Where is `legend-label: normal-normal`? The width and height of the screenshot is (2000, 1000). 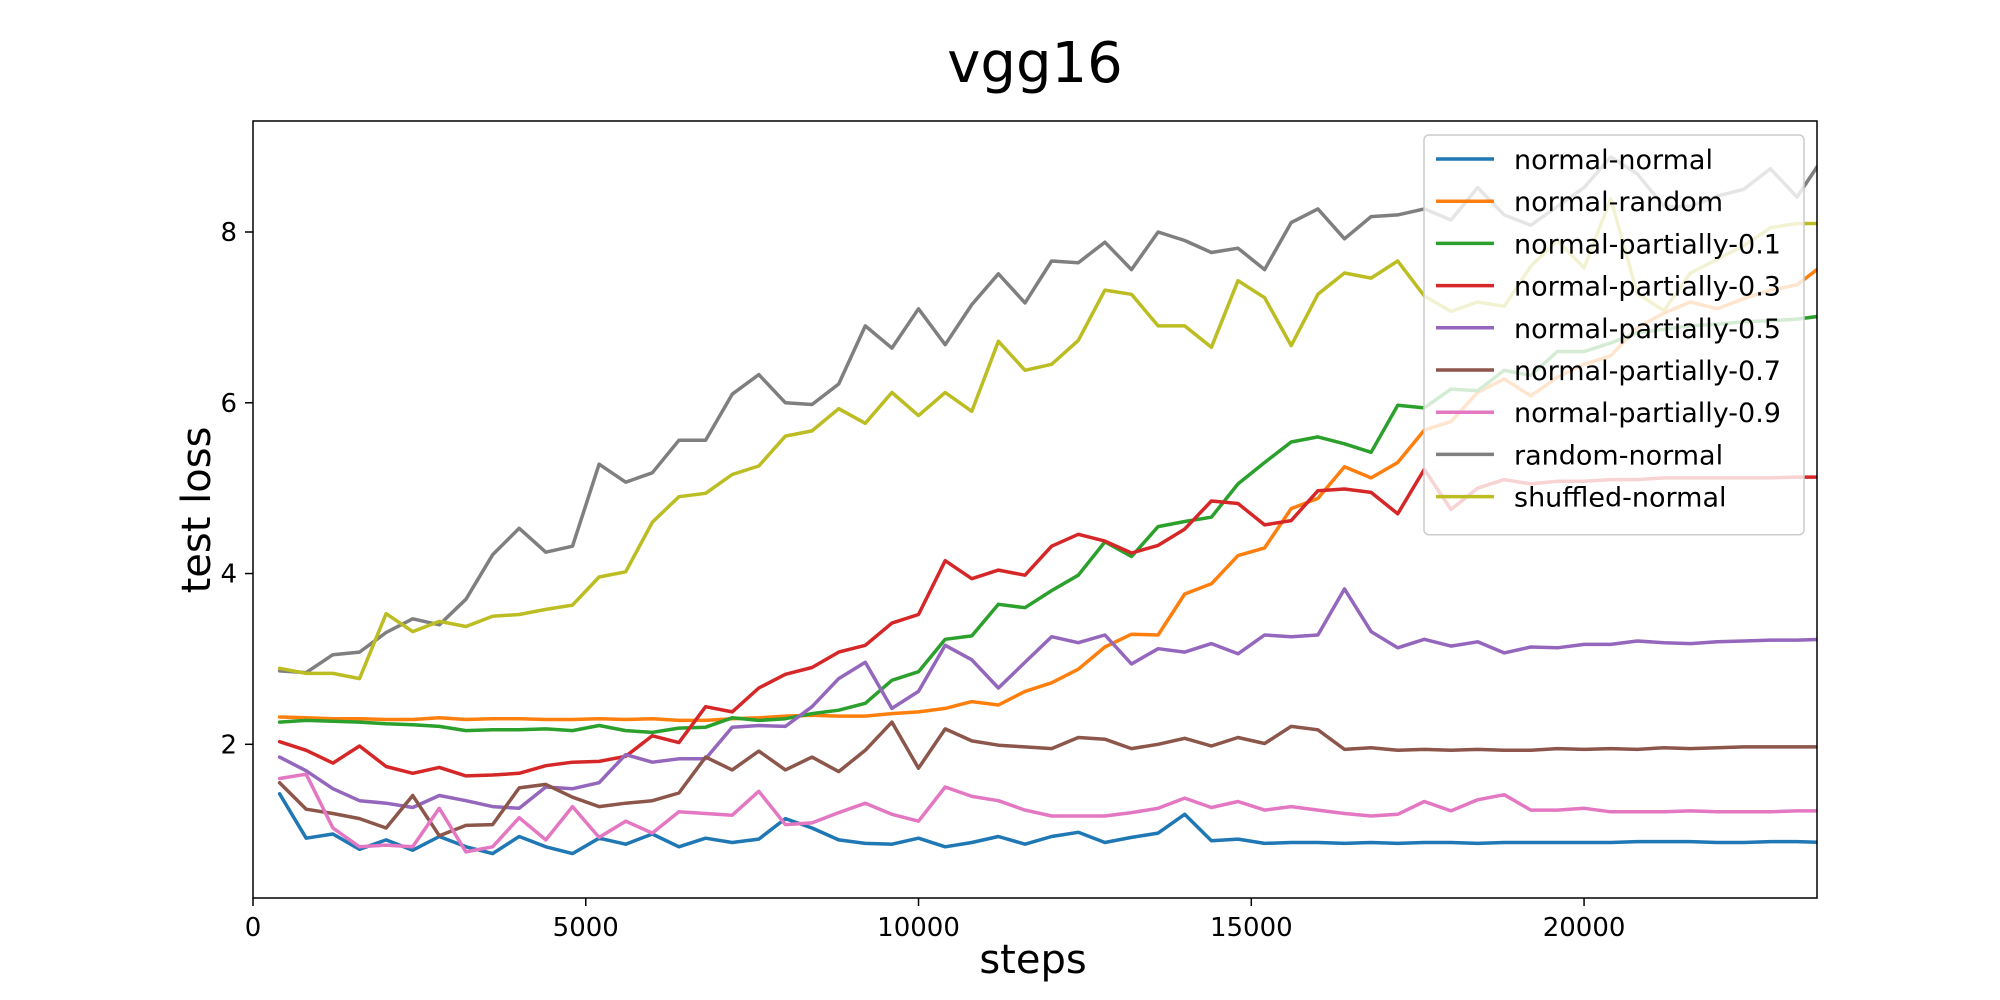 legend-label: normal-normal is located at coordinates (1613, 160).